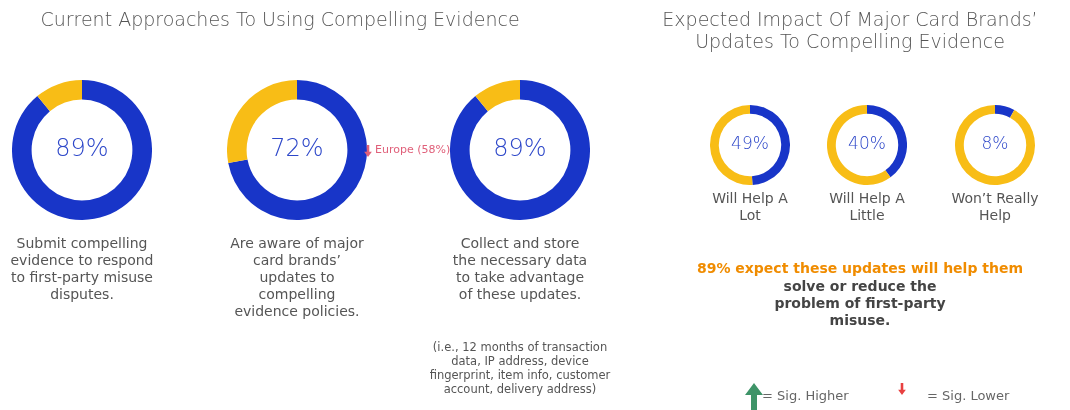  Describe the element at coordinates (995, 207) in the screenshot. I see `text: Won’t Really Help` at that location.